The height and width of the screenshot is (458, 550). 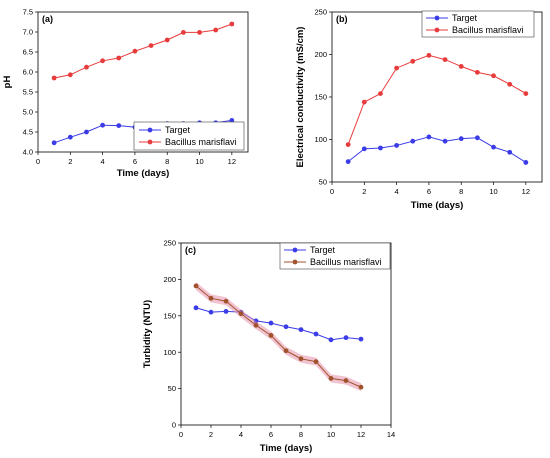 I want to click on y-tick-label: 6.0, so click(x=28, y=72).